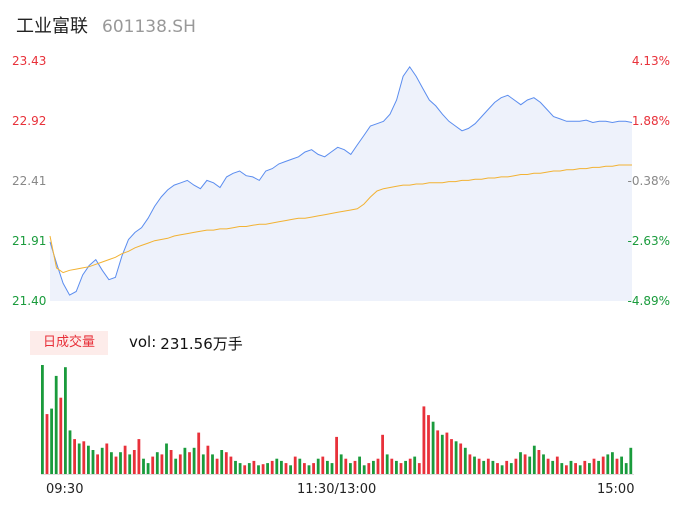 The image size is (686, 524). I want to click on volume-readout: vol: 231.56万手, so click(186, 343).